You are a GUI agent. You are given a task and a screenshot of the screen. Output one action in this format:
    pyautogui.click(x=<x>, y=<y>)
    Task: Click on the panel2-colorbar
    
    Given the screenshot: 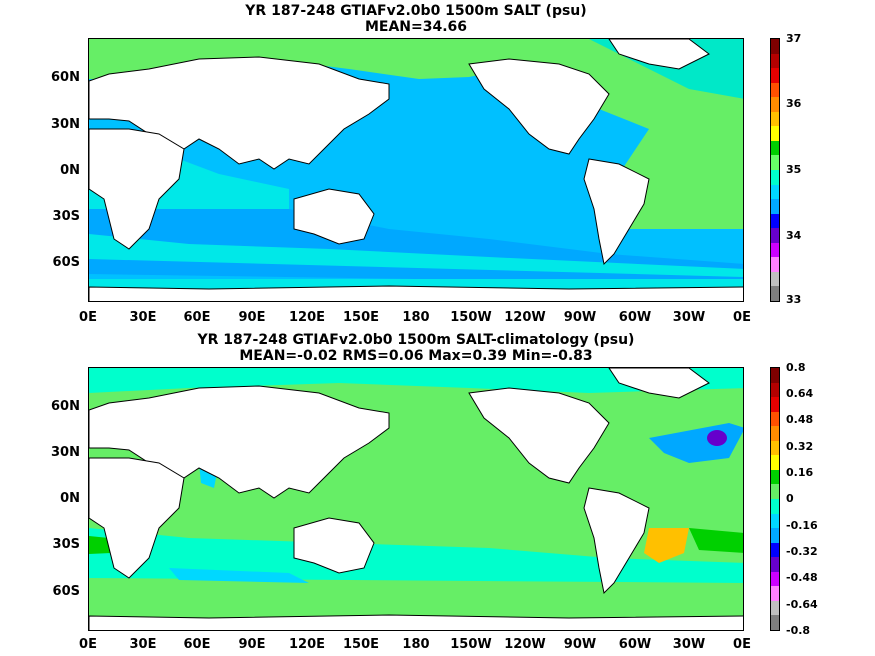 What is the action you would take?
    pyautogui.click(x=775, y=499)
    